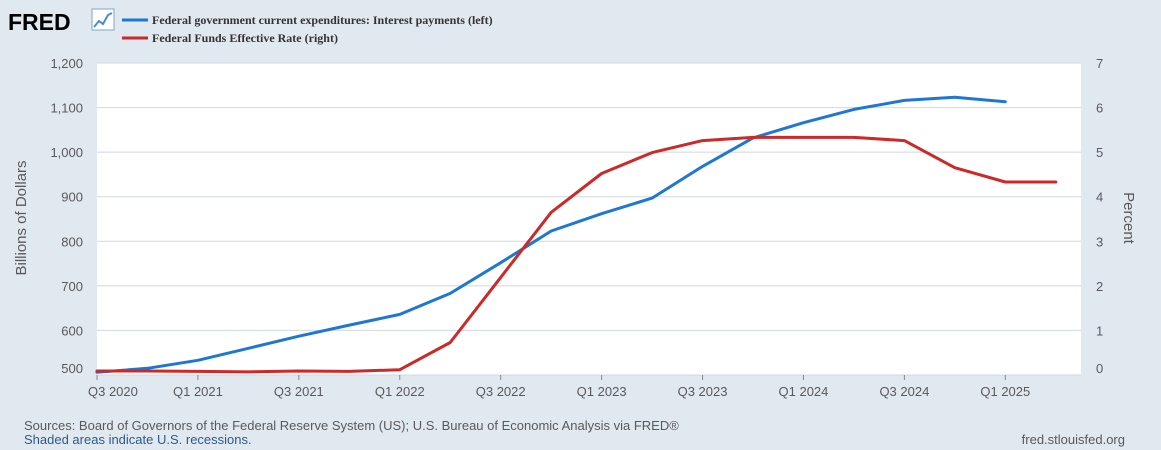 This screenshot has width=1161, height=450. What do you see at coordinates (1099, 197) in the screenshot?
I see `y-right-tick-label: 4` at bounding box center [1099, 197].